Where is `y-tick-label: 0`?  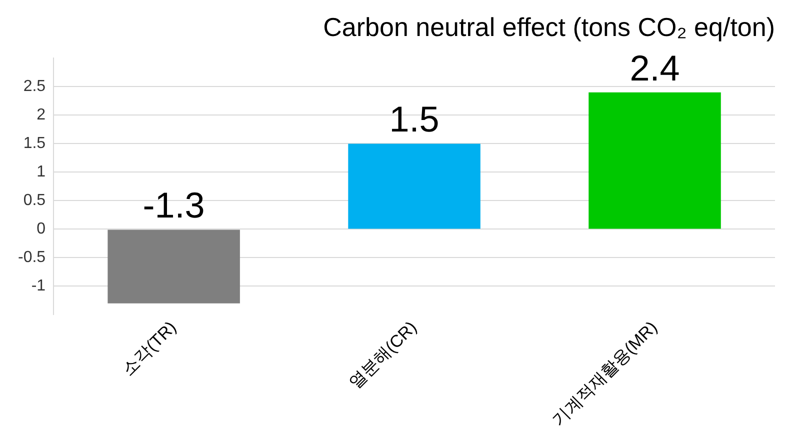 y-tick-label: 0 is located at coordinates (41, 229).